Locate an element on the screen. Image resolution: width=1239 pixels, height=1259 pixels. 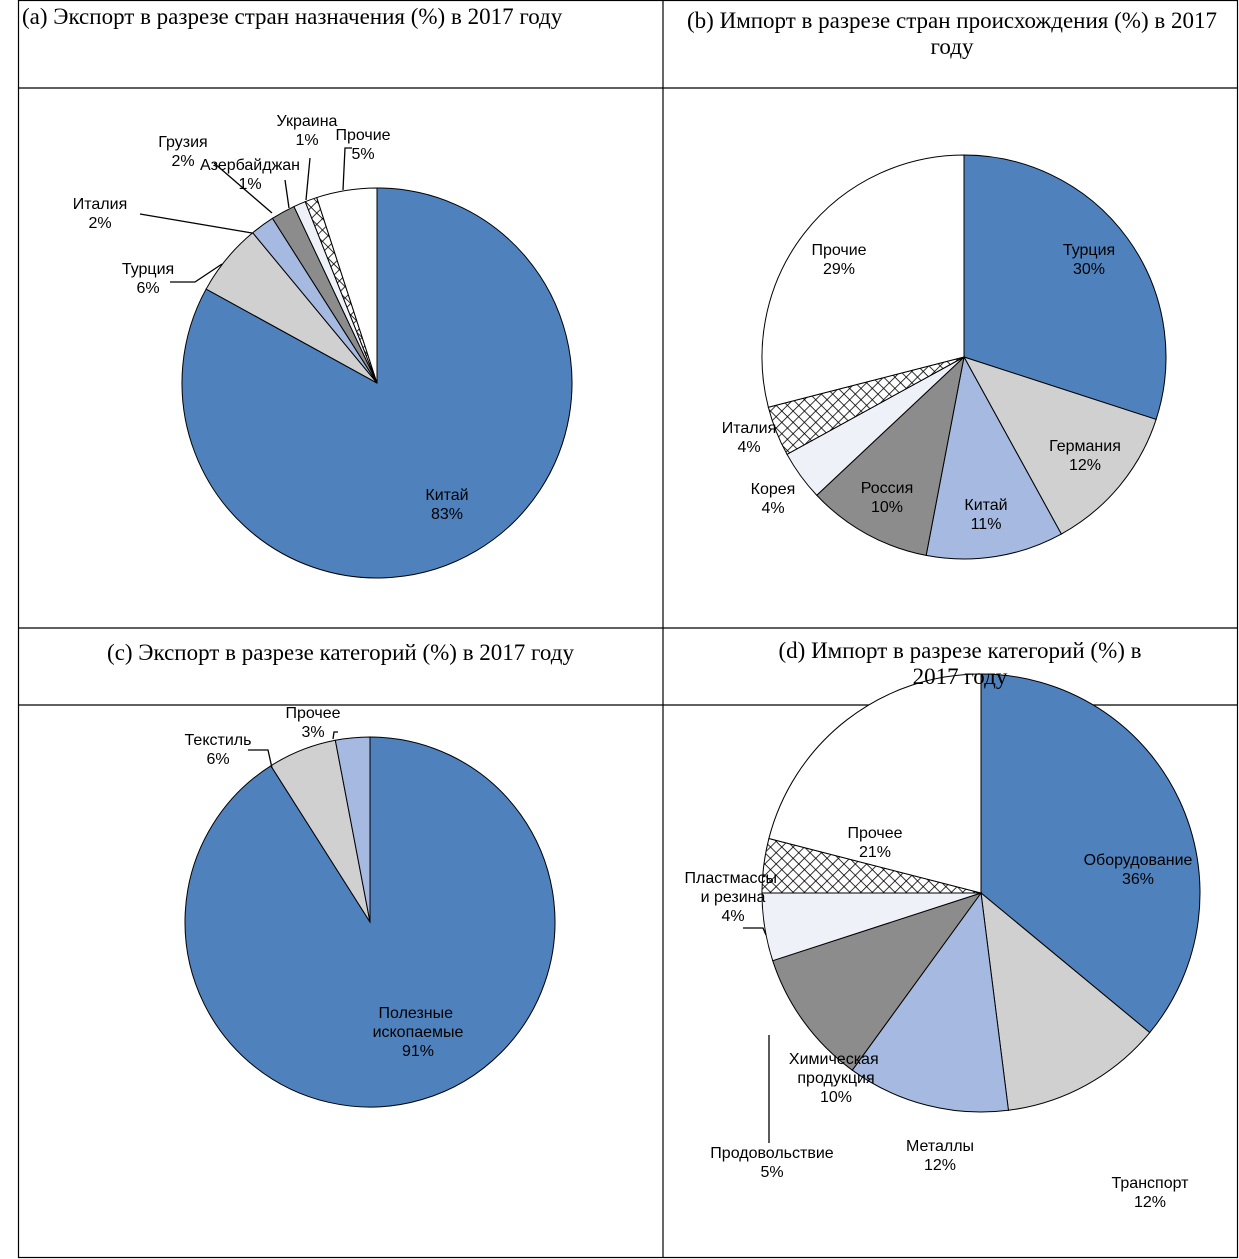
slice-value-label: 29% is located at coordinates (839, 269).